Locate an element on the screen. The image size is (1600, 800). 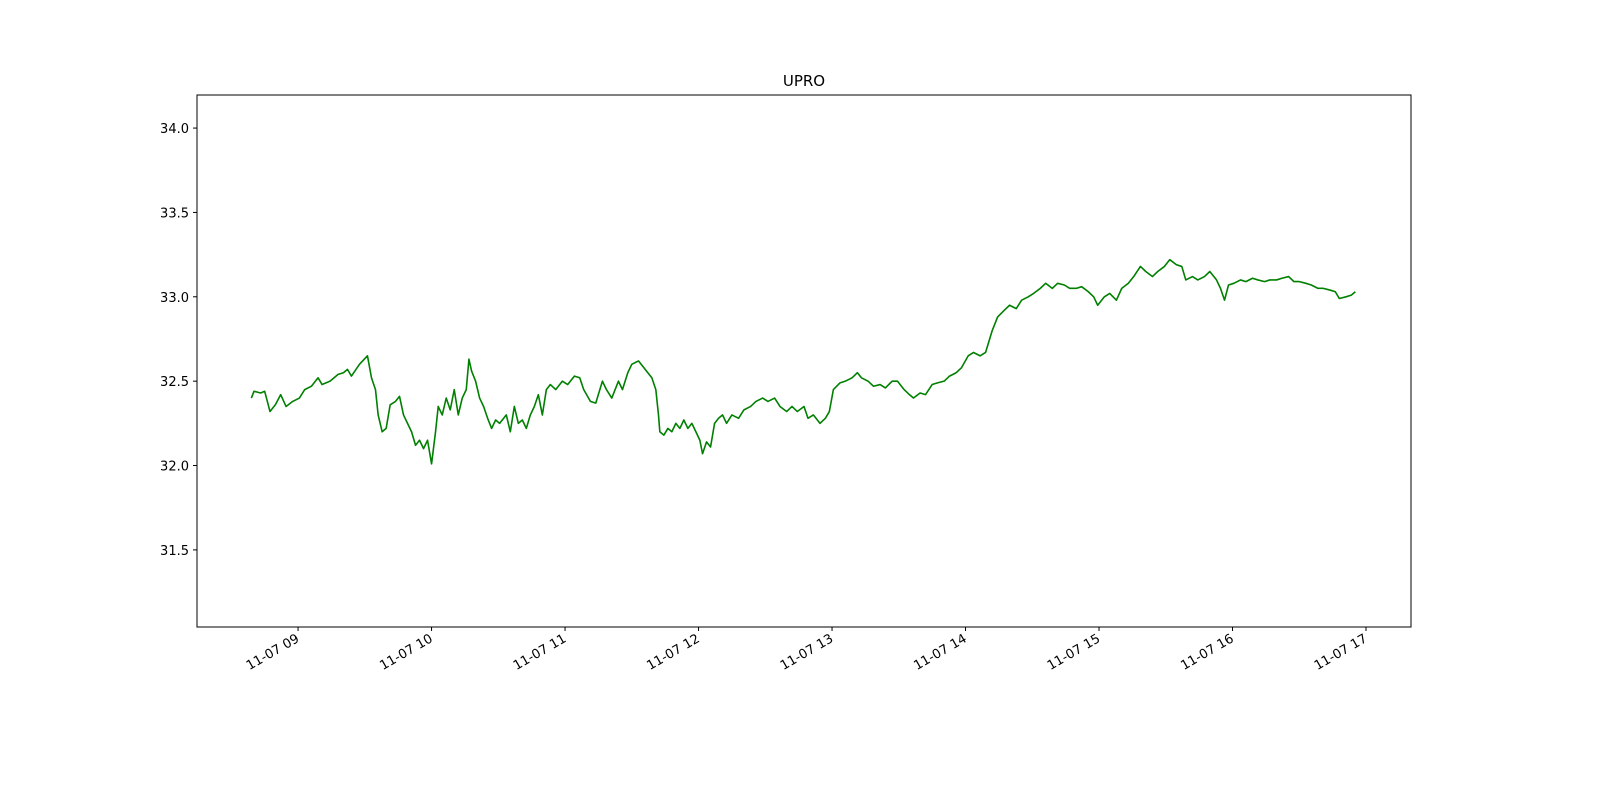
x-tick-label: 11-07 12 is located at coordinates (673, 652).